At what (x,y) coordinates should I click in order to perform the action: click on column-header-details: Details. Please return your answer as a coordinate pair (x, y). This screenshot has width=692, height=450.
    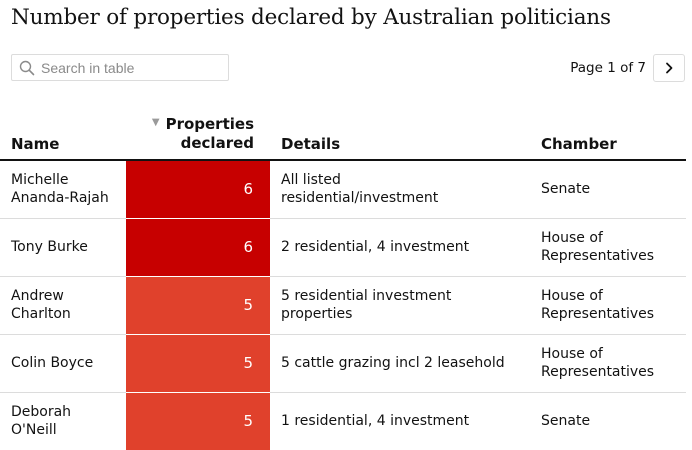
    Looking at the image, I should click on (400, 134).